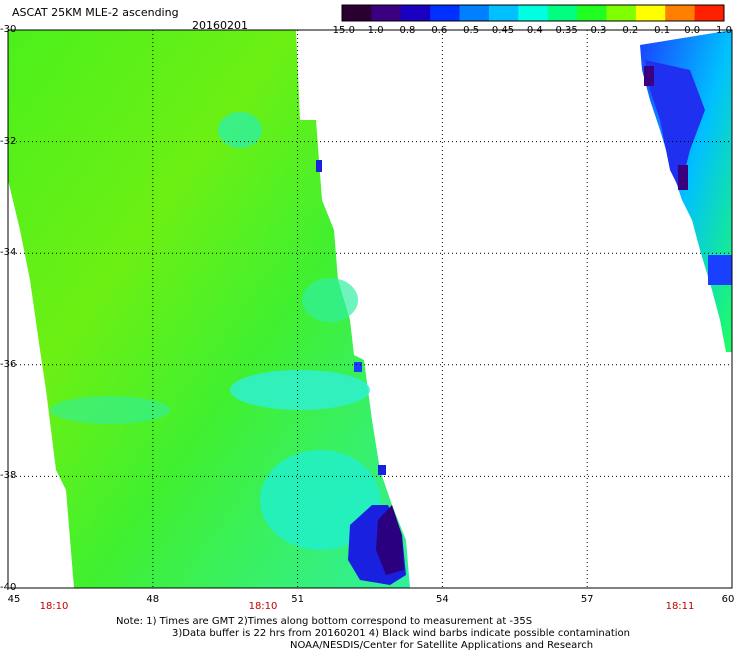 The image size is (740, 651). What do you see at coordinates (533, 30) in the screenshot?
I see `colorbar-tick-label: -0.4` at bounding box center [533, 30].